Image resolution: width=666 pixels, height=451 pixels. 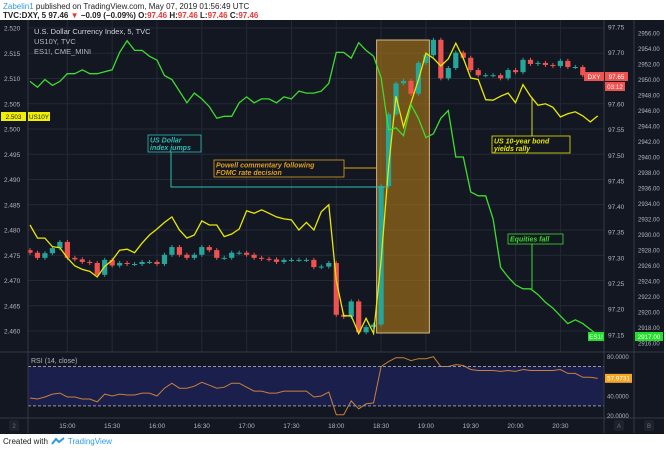 What do you see at coordinates (204, 15) in the screenshot?
I see `low-label: L:` at bounding box center [204, 15].